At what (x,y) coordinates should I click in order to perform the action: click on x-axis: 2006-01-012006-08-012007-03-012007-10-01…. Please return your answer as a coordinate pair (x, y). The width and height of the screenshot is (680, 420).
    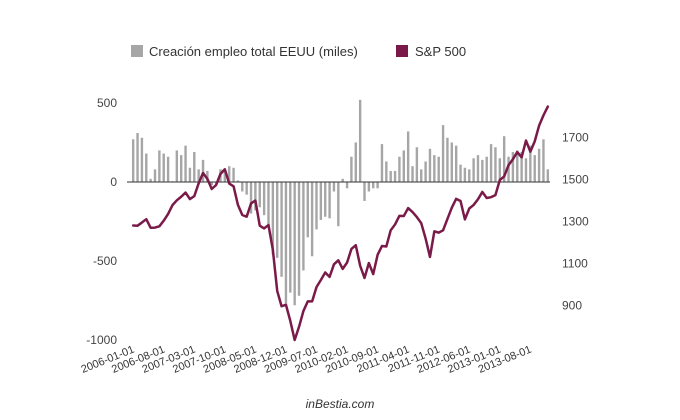
    Looking at the image, I should click on (306, 360).